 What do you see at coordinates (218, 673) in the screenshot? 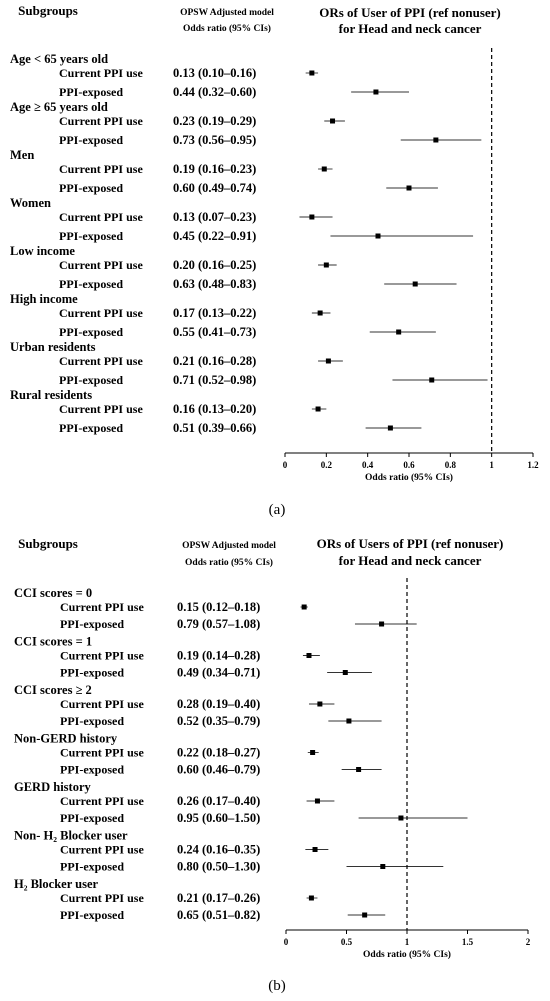
I see `odds-ratio-value: 0.49 (0.34–0.71)` at bounding box center [218, 673].